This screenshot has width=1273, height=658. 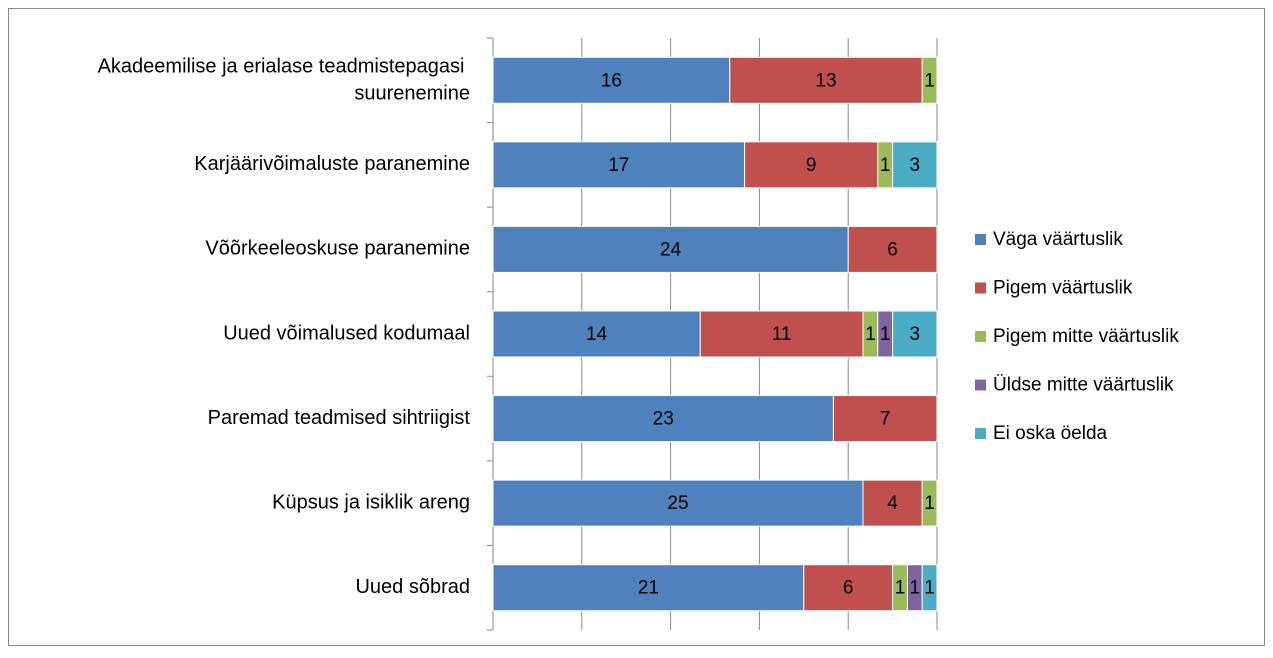 What do you see at coordinates (1050, 433) in the screenshot?
I see `legend-label: Ei oska öelda` at bounding box center [1050, 433].